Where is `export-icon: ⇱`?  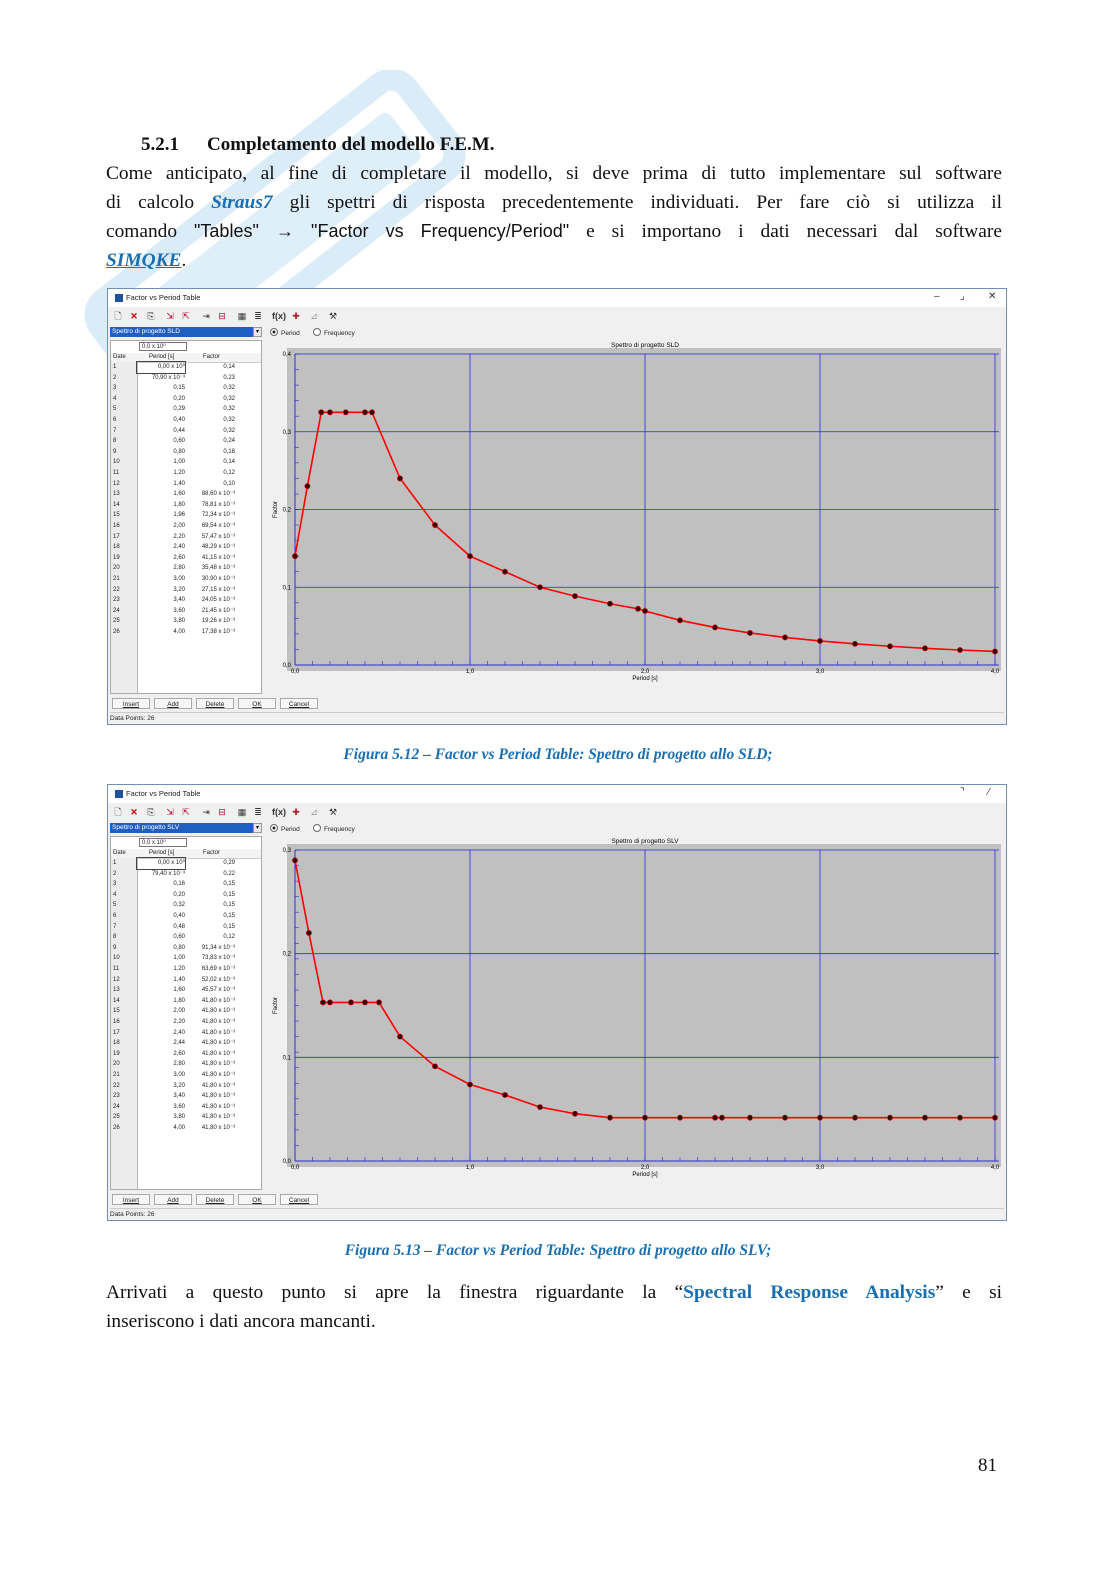
export-icon: ⇱ is located at coordinates (186, 316).